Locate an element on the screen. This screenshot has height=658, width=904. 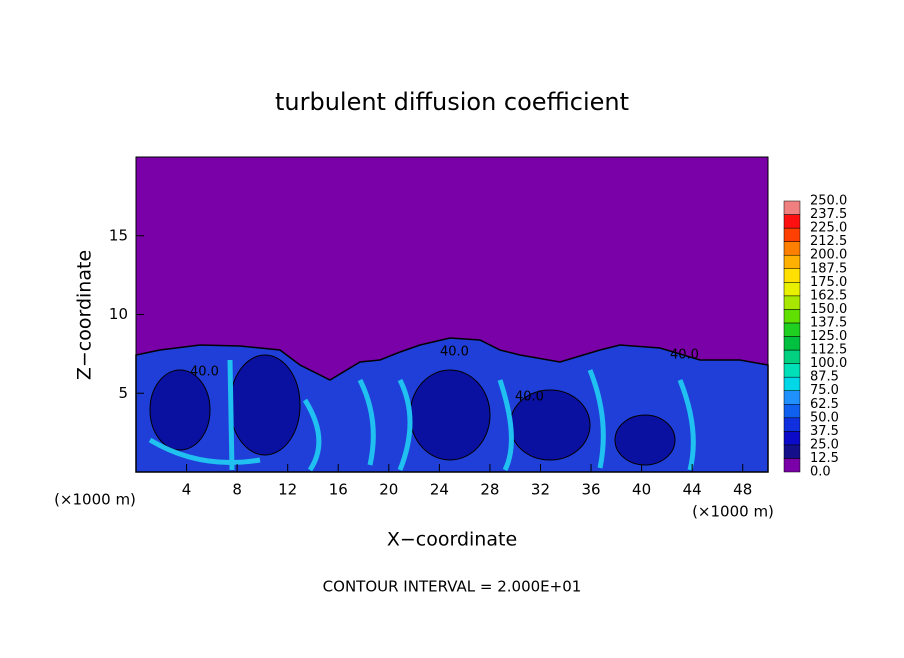
colorbar-label: 237.5 is located at coordinates (828, 214).